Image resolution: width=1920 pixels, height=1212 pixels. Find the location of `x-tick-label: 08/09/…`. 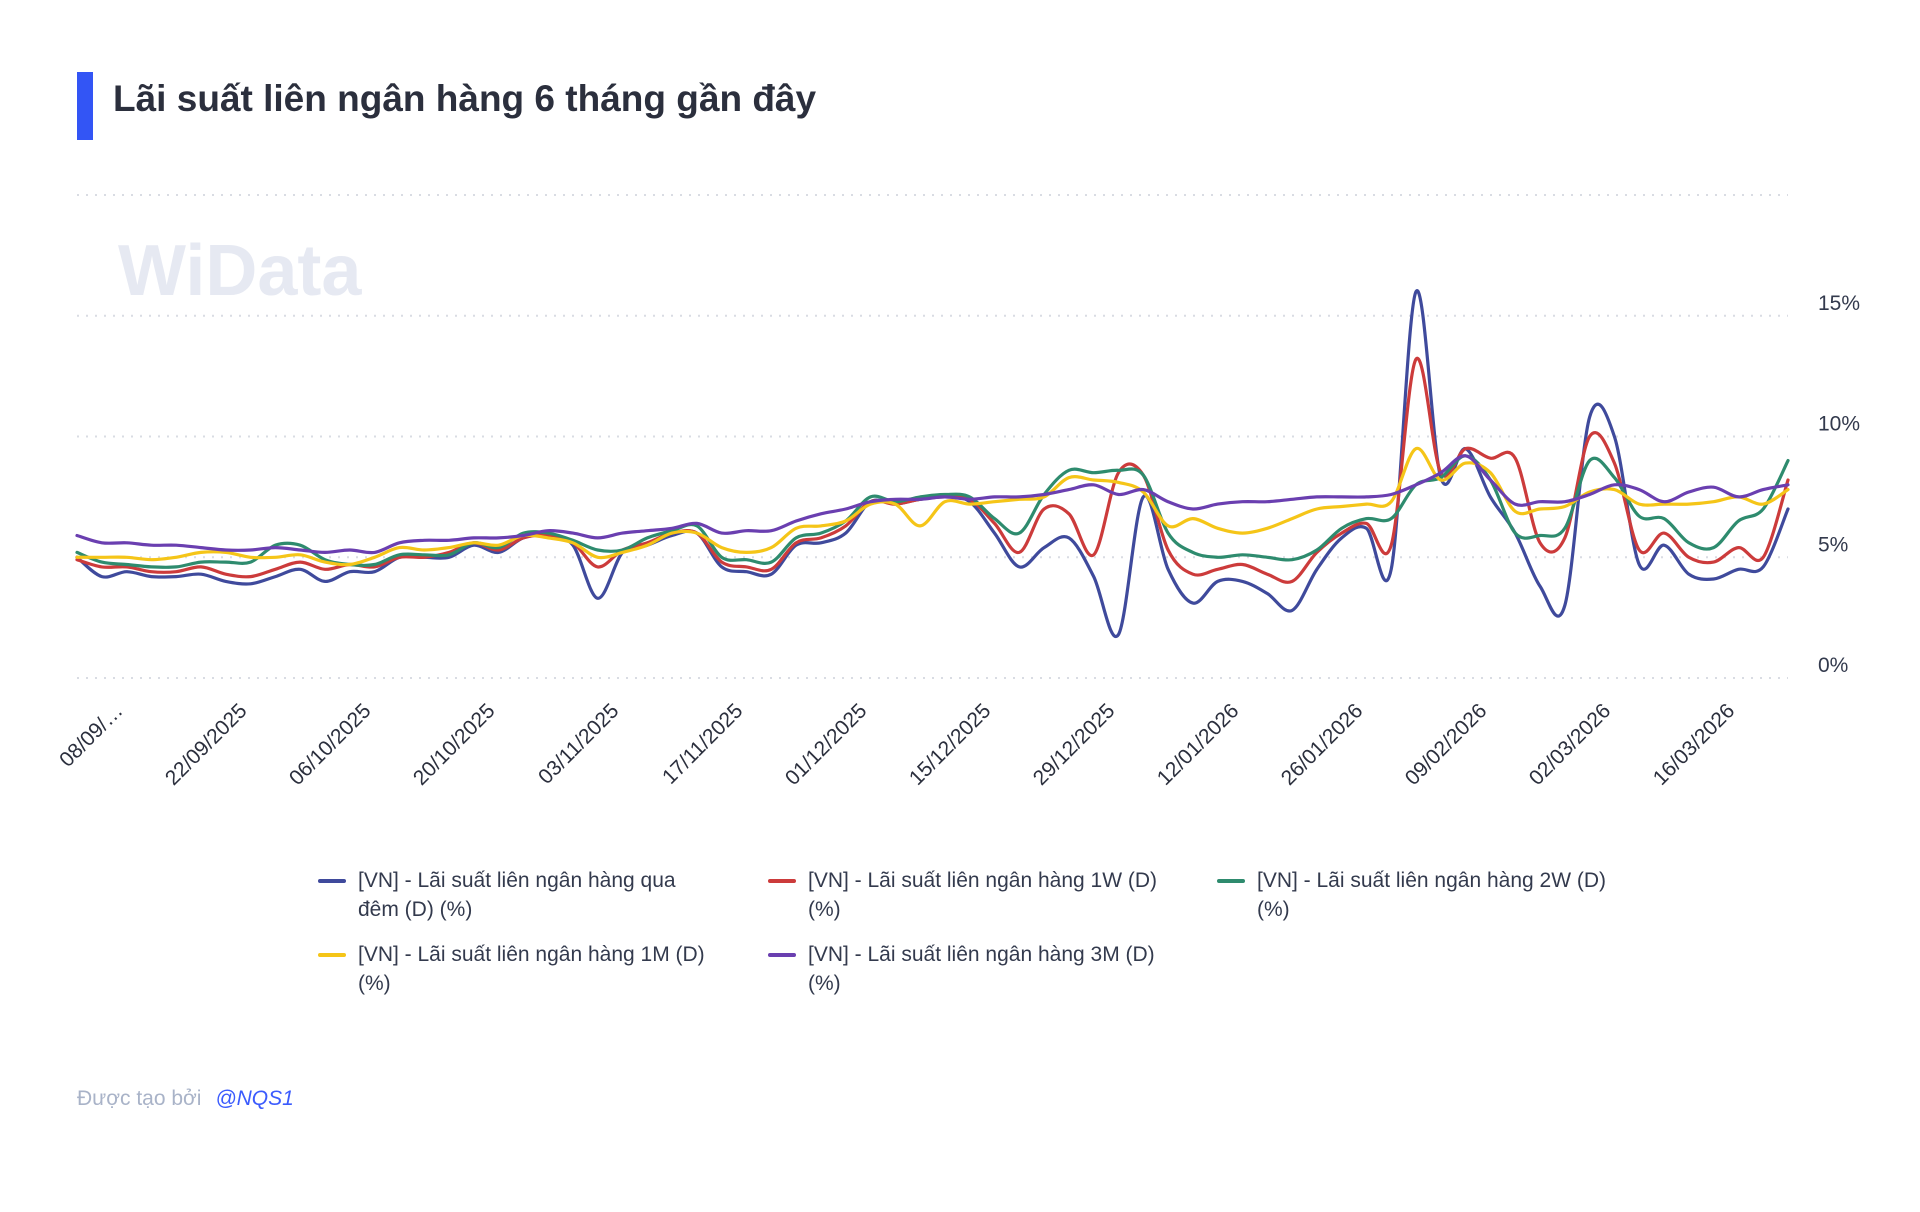

x-tick-label: 08/09/… is located at coordinates (91, 735).